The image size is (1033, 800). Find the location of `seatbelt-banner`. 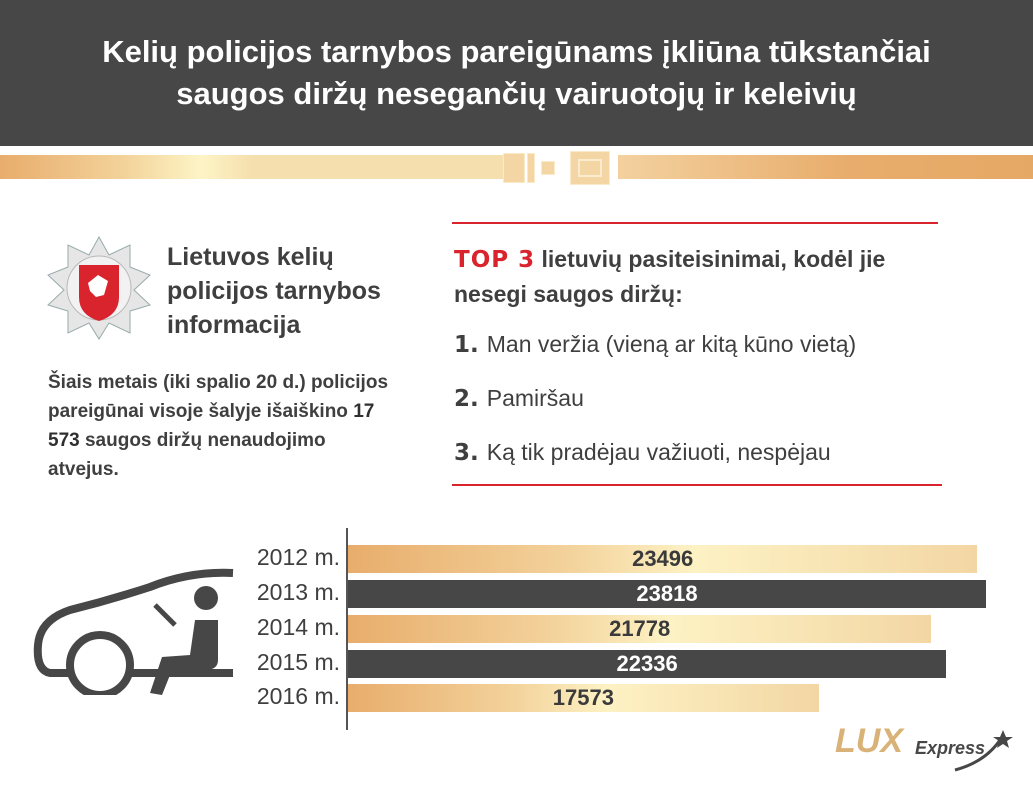

seatbelt-banner is located at coordinates (516, 168).